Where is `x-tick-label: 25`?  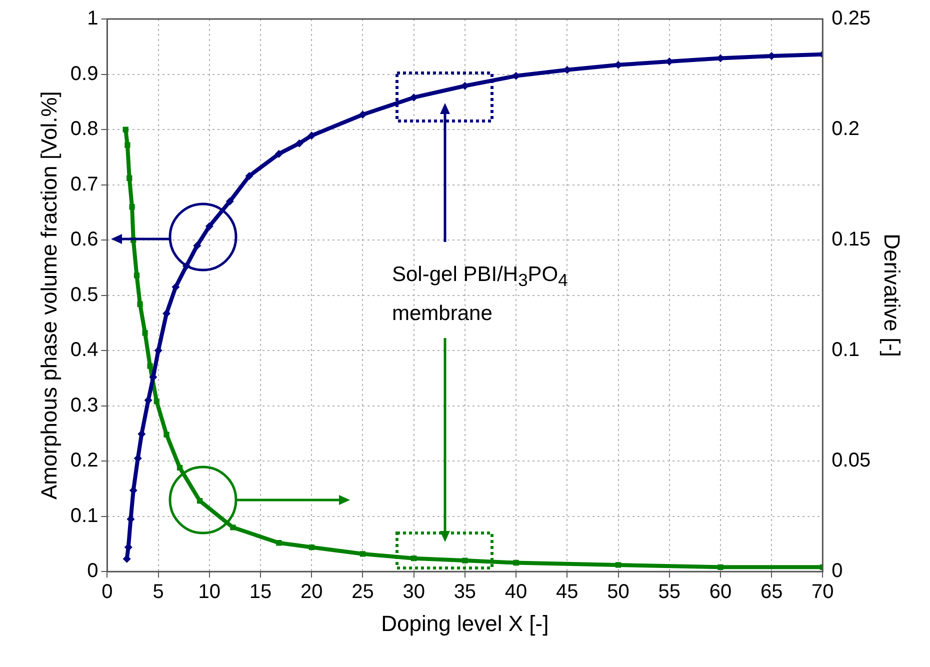
x-tick-label: 25 is located at coordinates (363, 592).